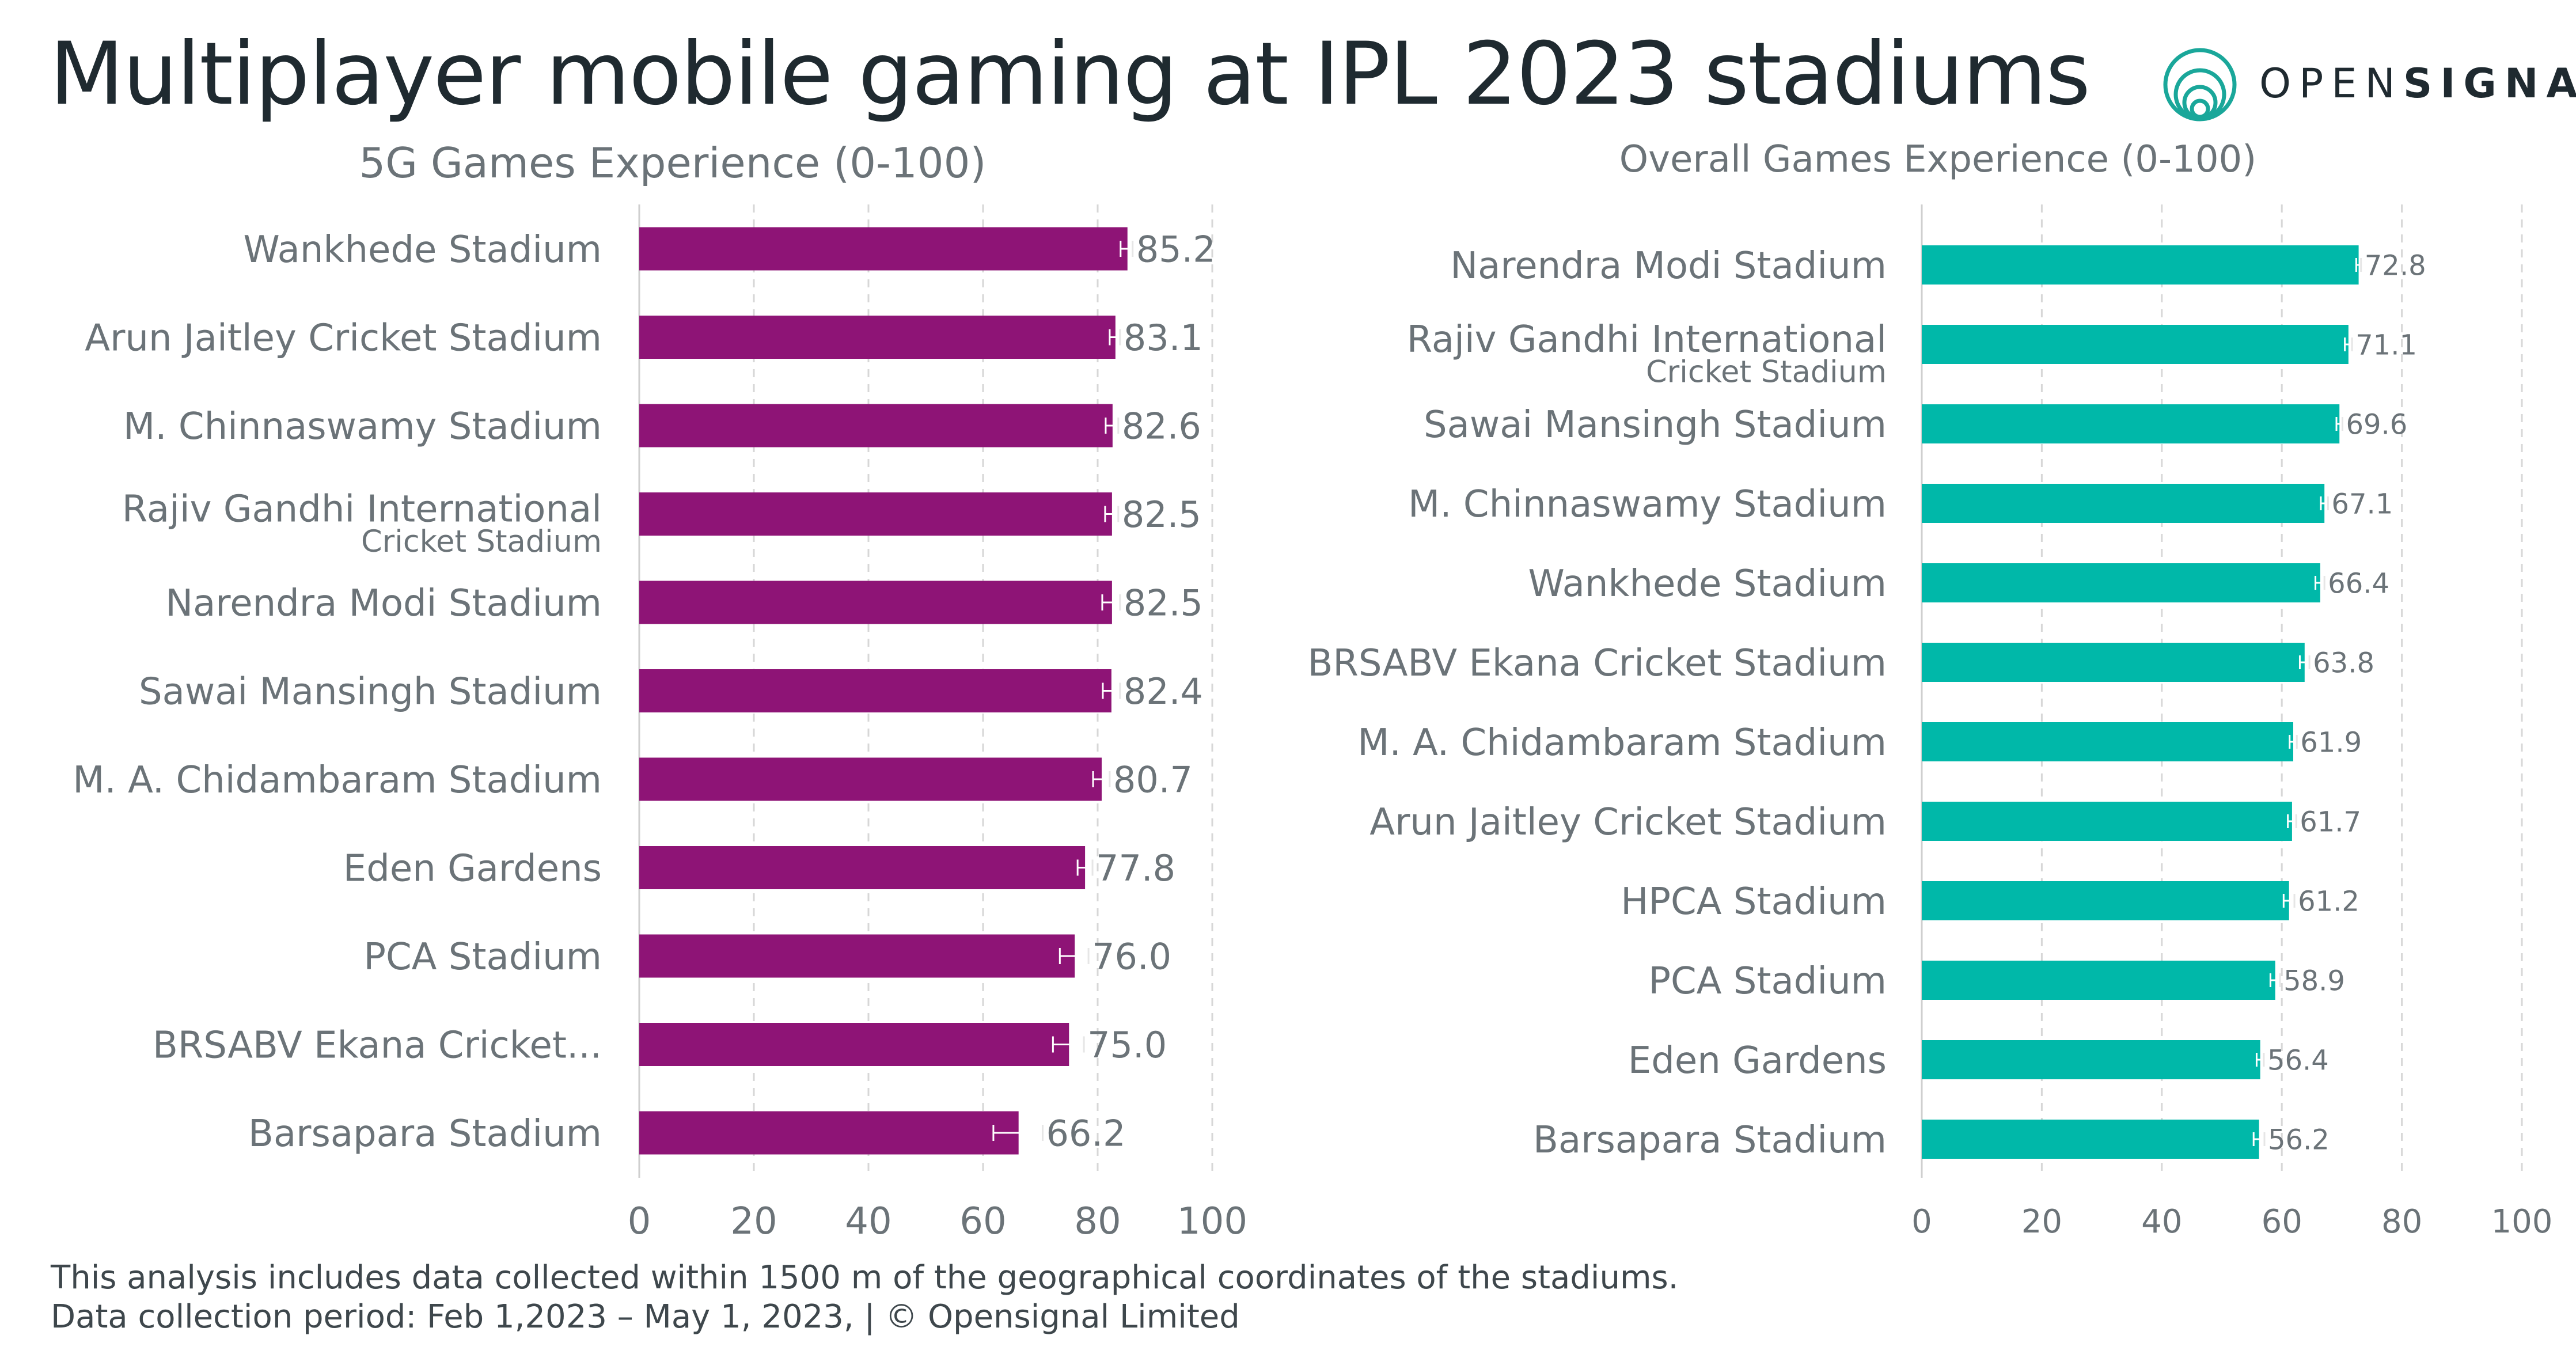  Describe the element at coordinates (1766, 371) in the screenshot. I see `right-category-label: Cricket Stadium` at that location.